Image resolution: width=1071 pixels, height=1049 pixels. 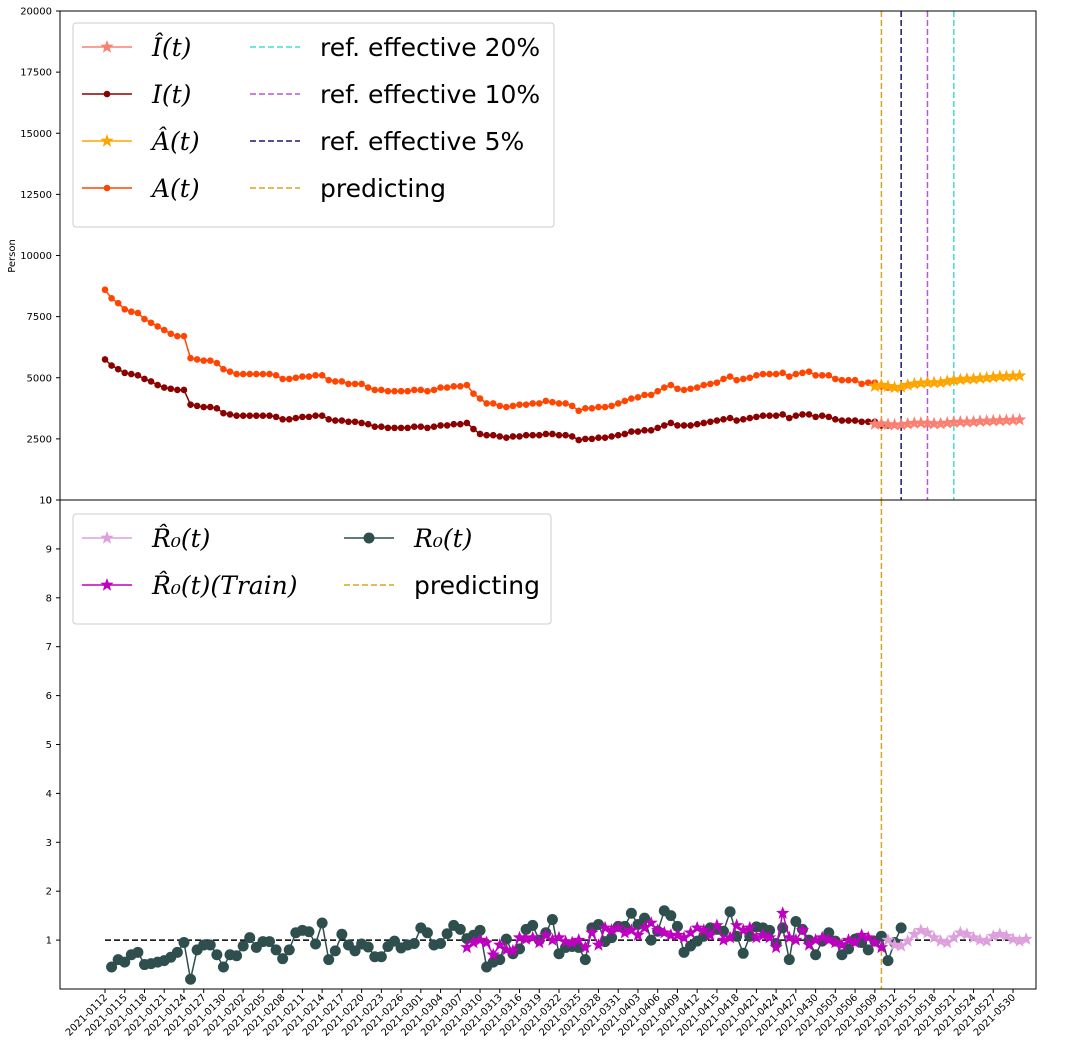 What do you see at coordinates (674, 933) in the screenshot?
I see `series-R0_train` at bounding box center [674, 933].